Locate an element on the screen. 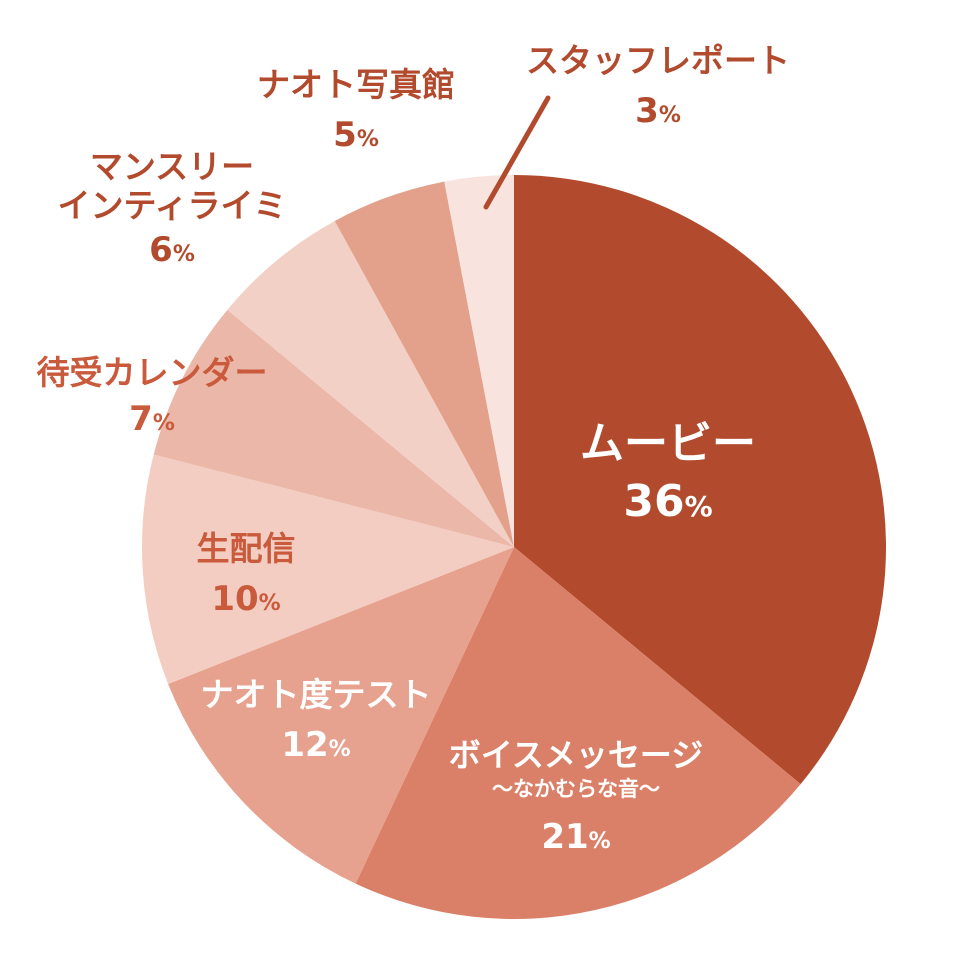 The width and height of the screenshot is (960, 960). slice-label-1: ボイスメッセージ〜なかむらな音〜 21% is located at coordinates (576, 796).